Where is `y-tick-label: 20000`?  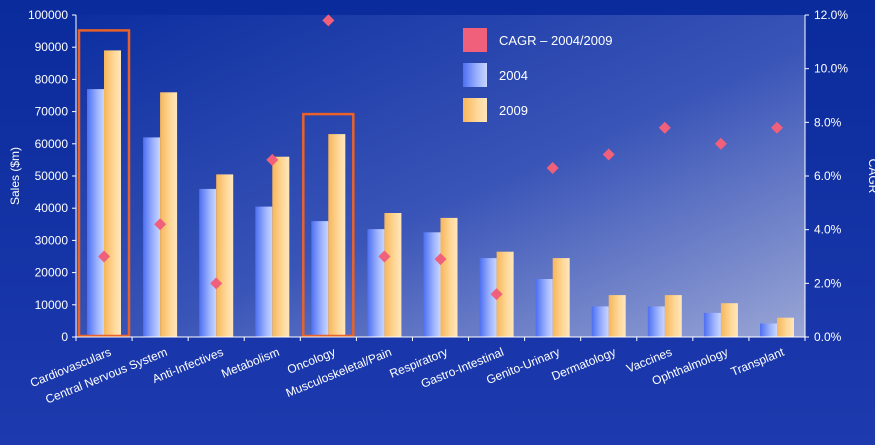
y-tick-label: 20000 is located at coordinates (52, 273).